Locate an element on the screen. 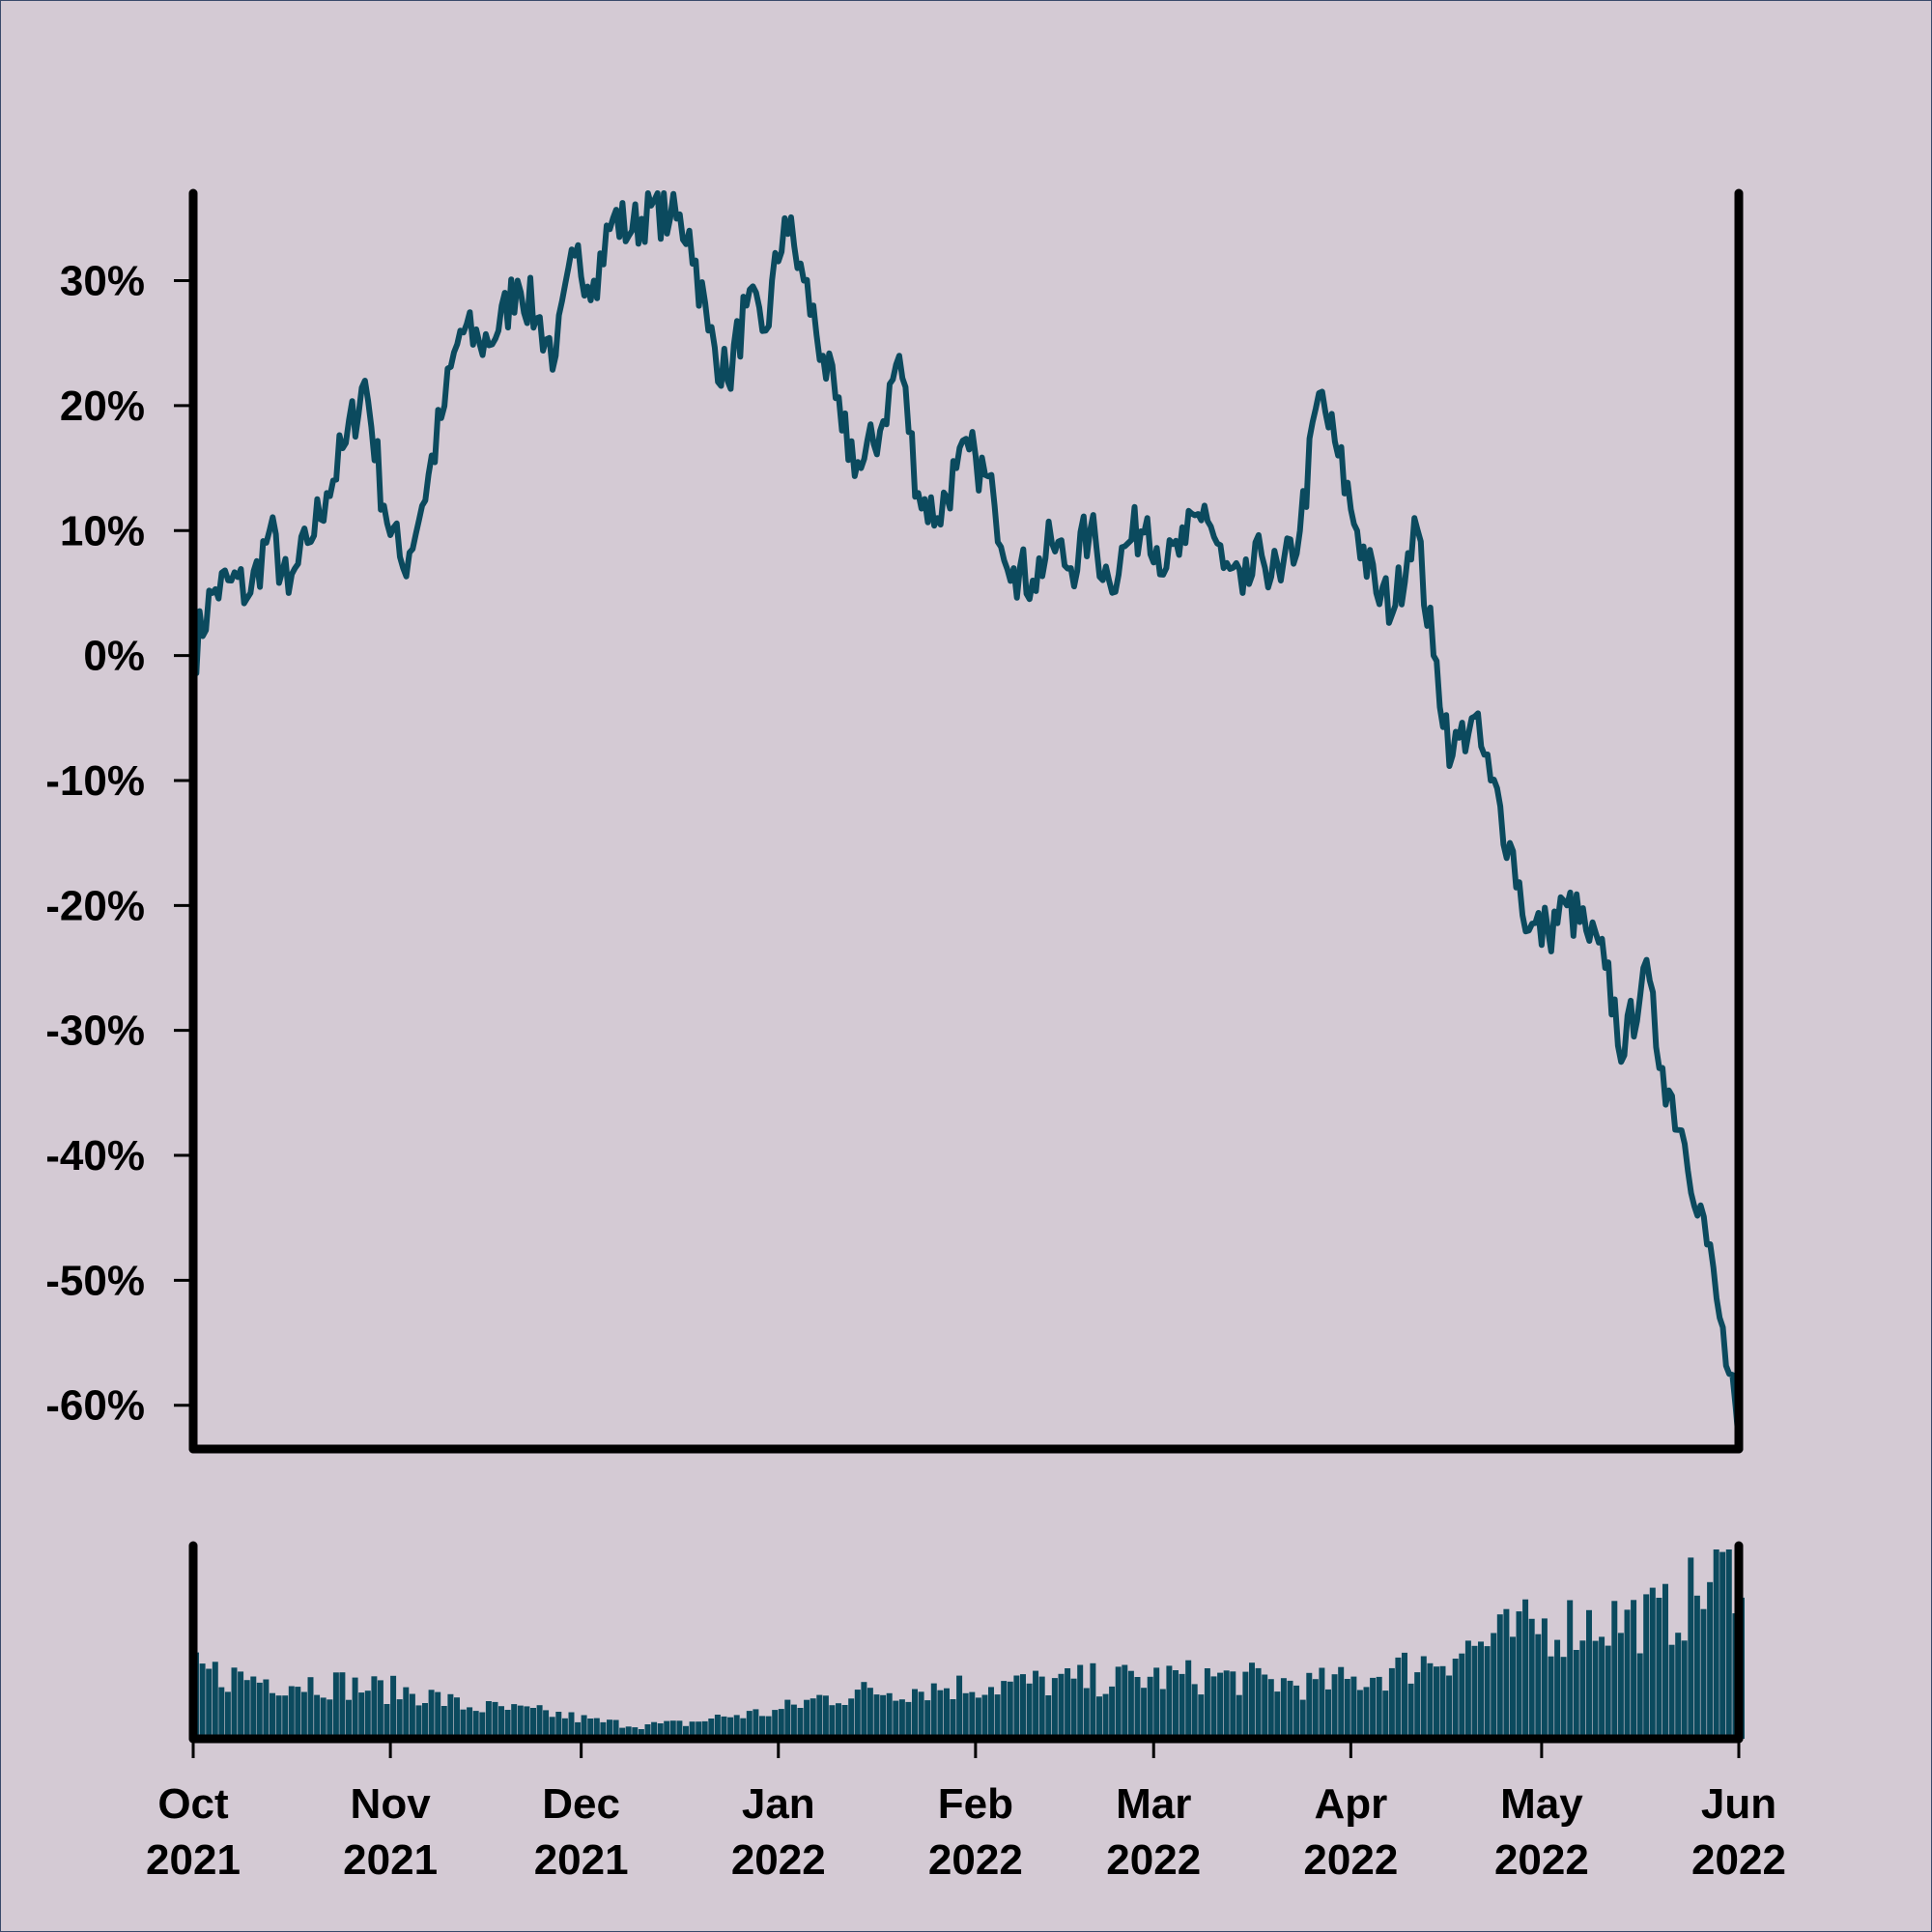  x-tick-label-month: Dec is located at coordinates (581, 1804).